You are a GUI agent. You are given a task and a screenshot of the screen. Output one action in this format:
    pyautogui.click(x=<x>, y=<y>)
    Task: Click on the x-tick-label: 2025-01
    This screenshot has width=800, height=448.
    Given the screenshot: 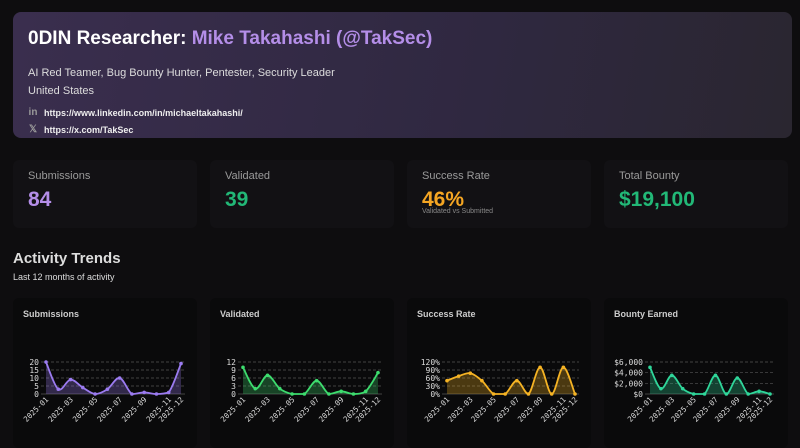 What is the action you would take?
    pyautogui.click(x=36, y=409)
    